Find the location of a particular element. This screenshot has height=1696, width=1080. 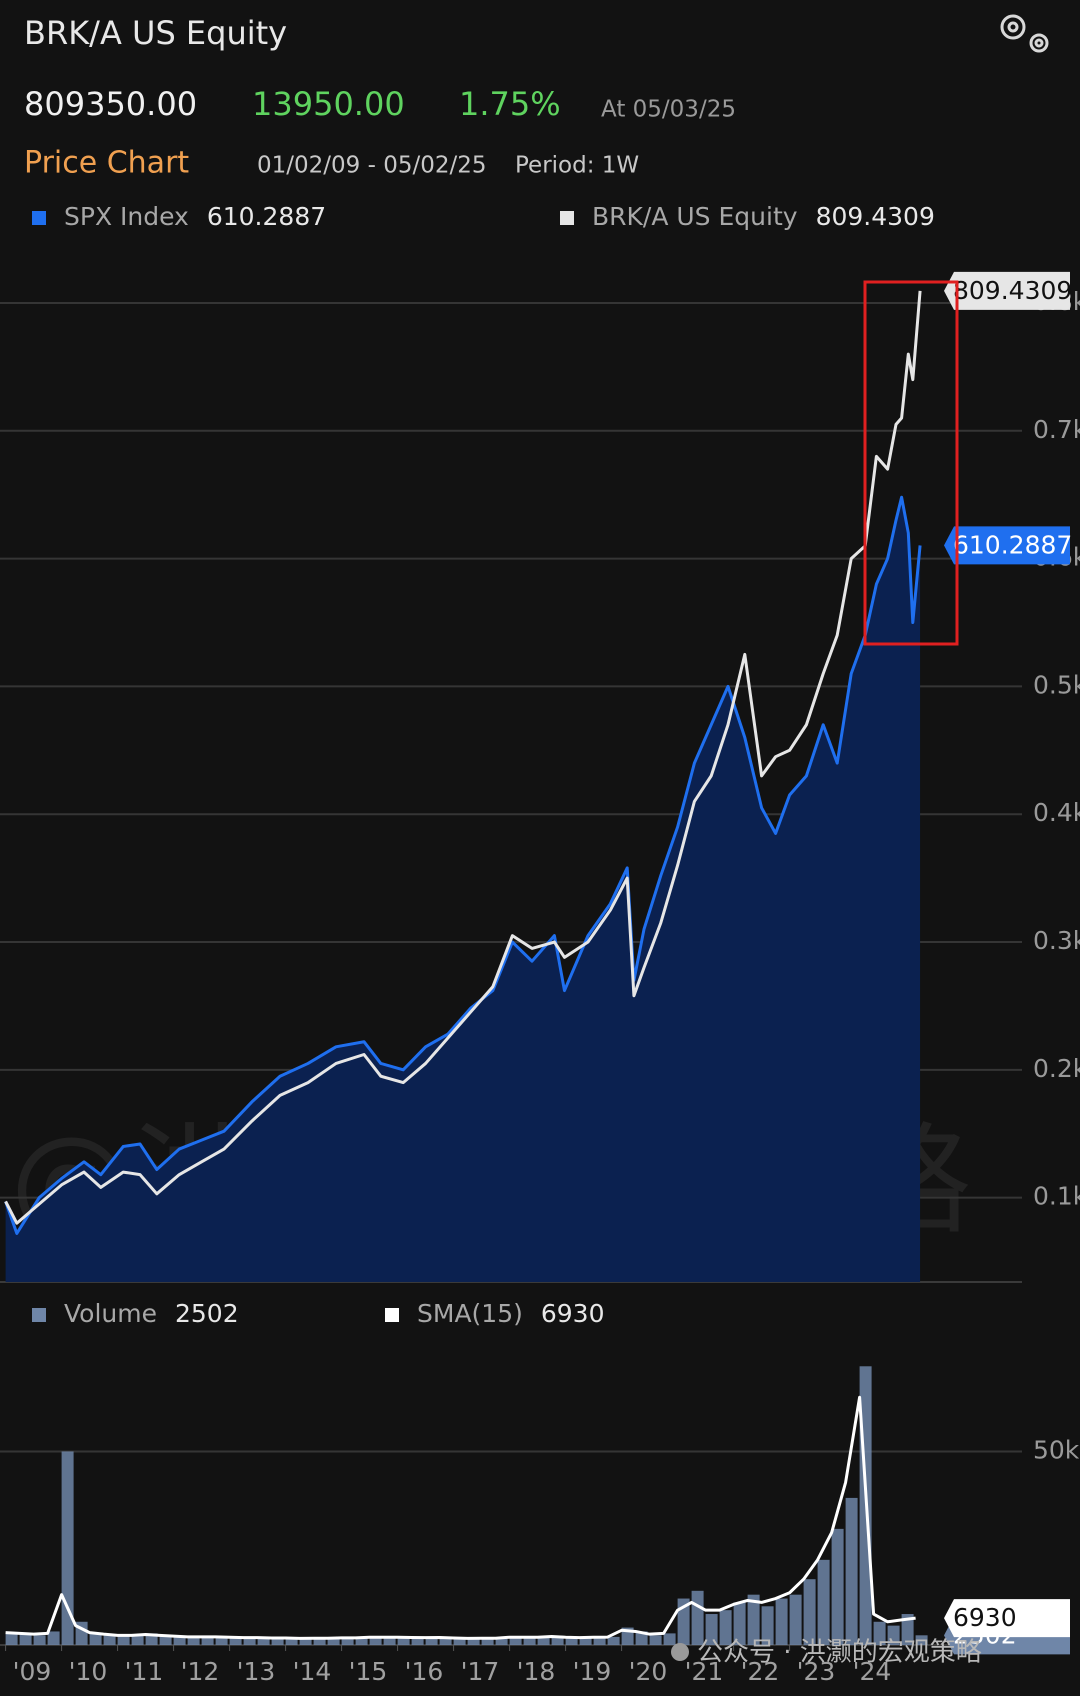

chart-label: Price Chart is located at coordinates (106, 163).